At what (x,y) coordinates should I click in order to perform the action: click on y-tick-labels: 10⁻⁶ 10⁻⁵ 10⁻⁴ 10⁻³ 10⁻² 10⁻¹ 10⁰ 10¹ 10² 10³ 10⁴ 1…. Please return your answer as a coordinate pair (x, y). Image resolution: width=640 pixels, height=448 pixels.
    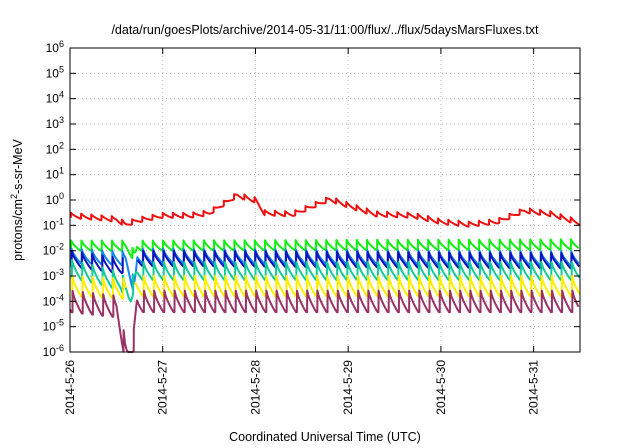
    Looking at the image, I should click on (53, 199).